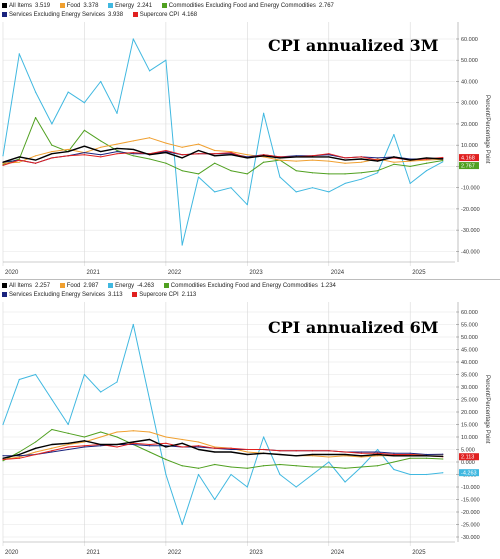 The width and height of the screenshot is (500, 559). I want to click on y-tick-label: 40.000, so click(469, 363).